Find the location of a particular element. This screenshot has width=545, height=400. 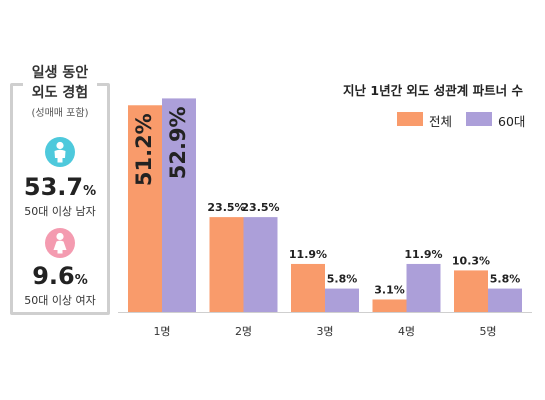

x-tick-label-2: 2명 is located at coordinates (243, 331).